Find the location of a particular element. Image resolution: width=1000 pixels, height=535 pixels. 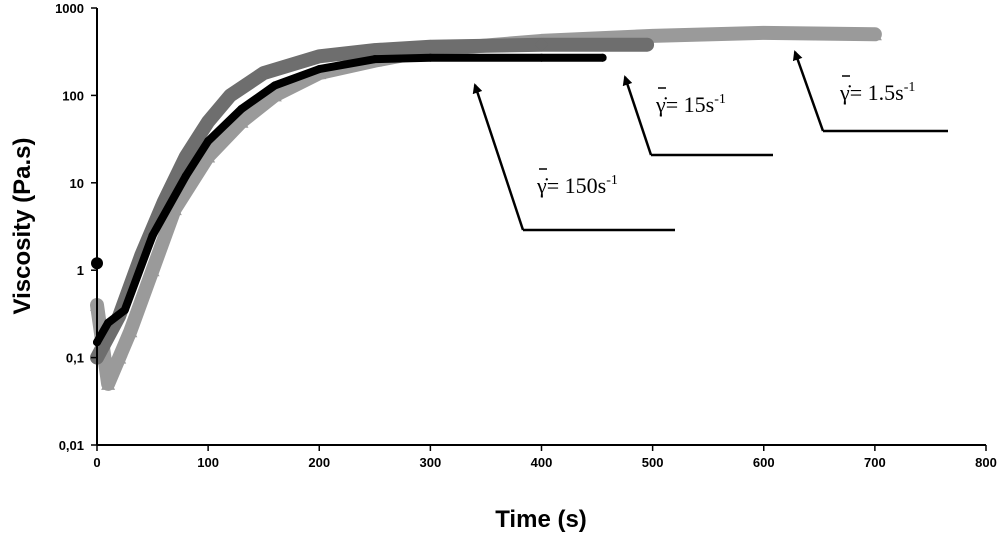

annotation-label: γ̇= 1.5s-1 is located at coordinates (877, 92).